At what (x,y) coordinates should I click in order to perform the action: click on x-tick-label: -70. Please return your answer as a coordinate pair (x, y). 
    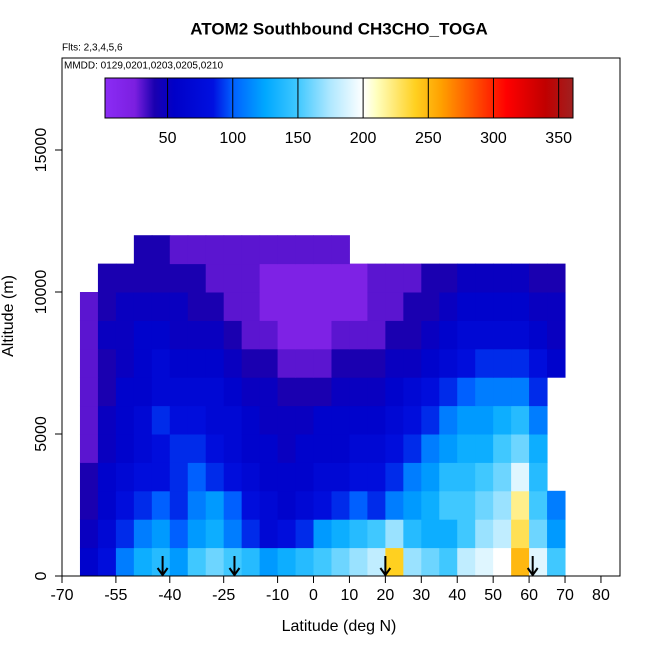
    Looking at the image, I should click on (61, 595).